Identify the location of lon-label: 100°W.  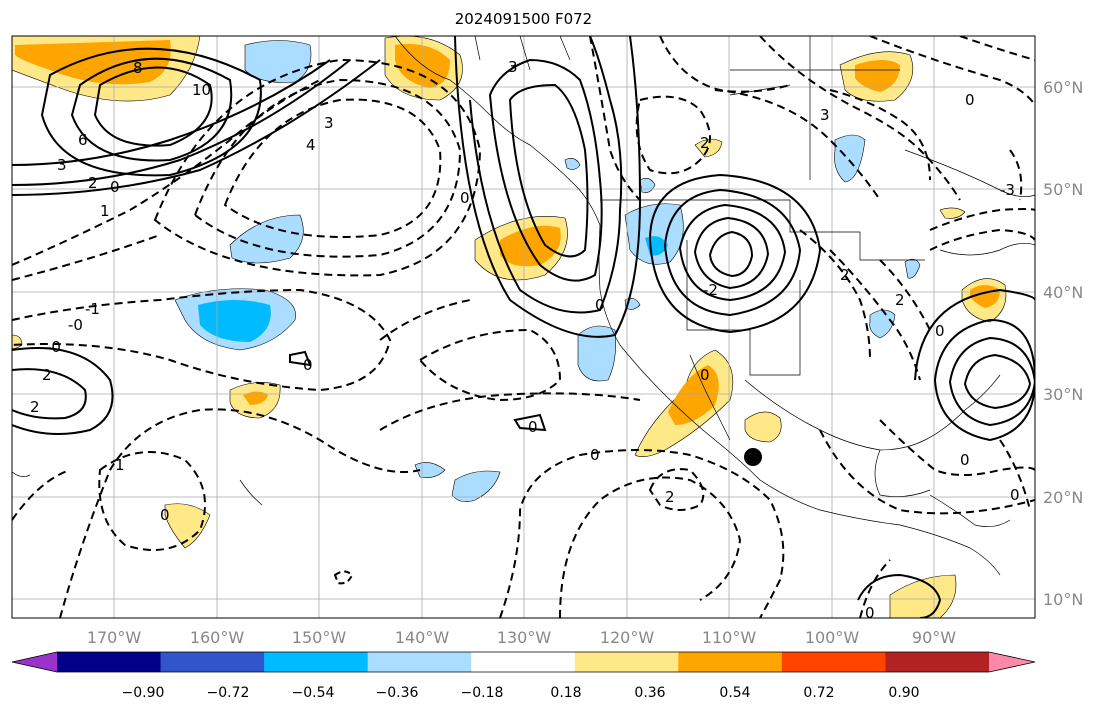
(832, 637).